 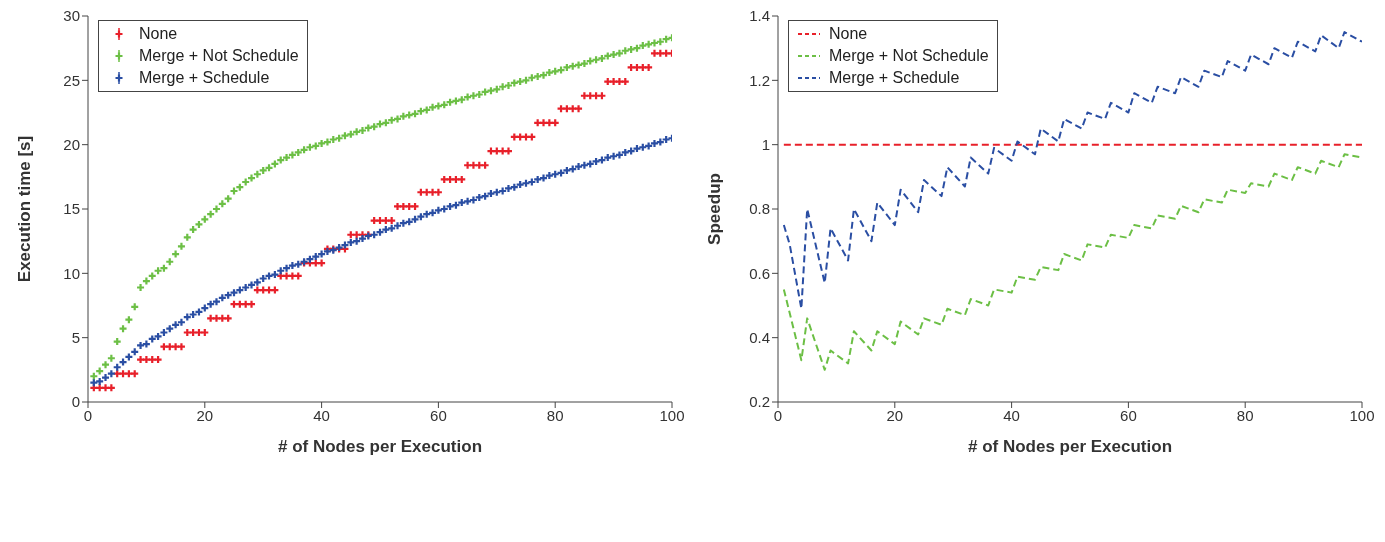 I want to click on y-tick-label: 0.6, so click(x=759, y=273).